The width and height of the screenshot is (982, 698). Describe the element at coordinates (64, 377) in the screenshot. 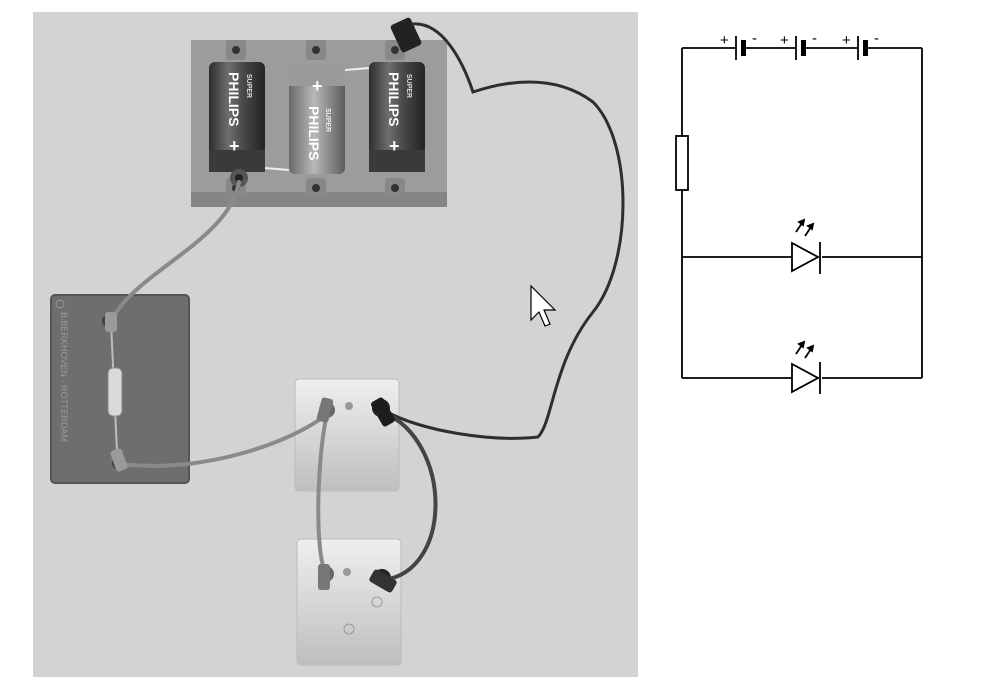

I see `resistor-board-label: B.BERKHOVEN - ROTTERDAM` at that location.